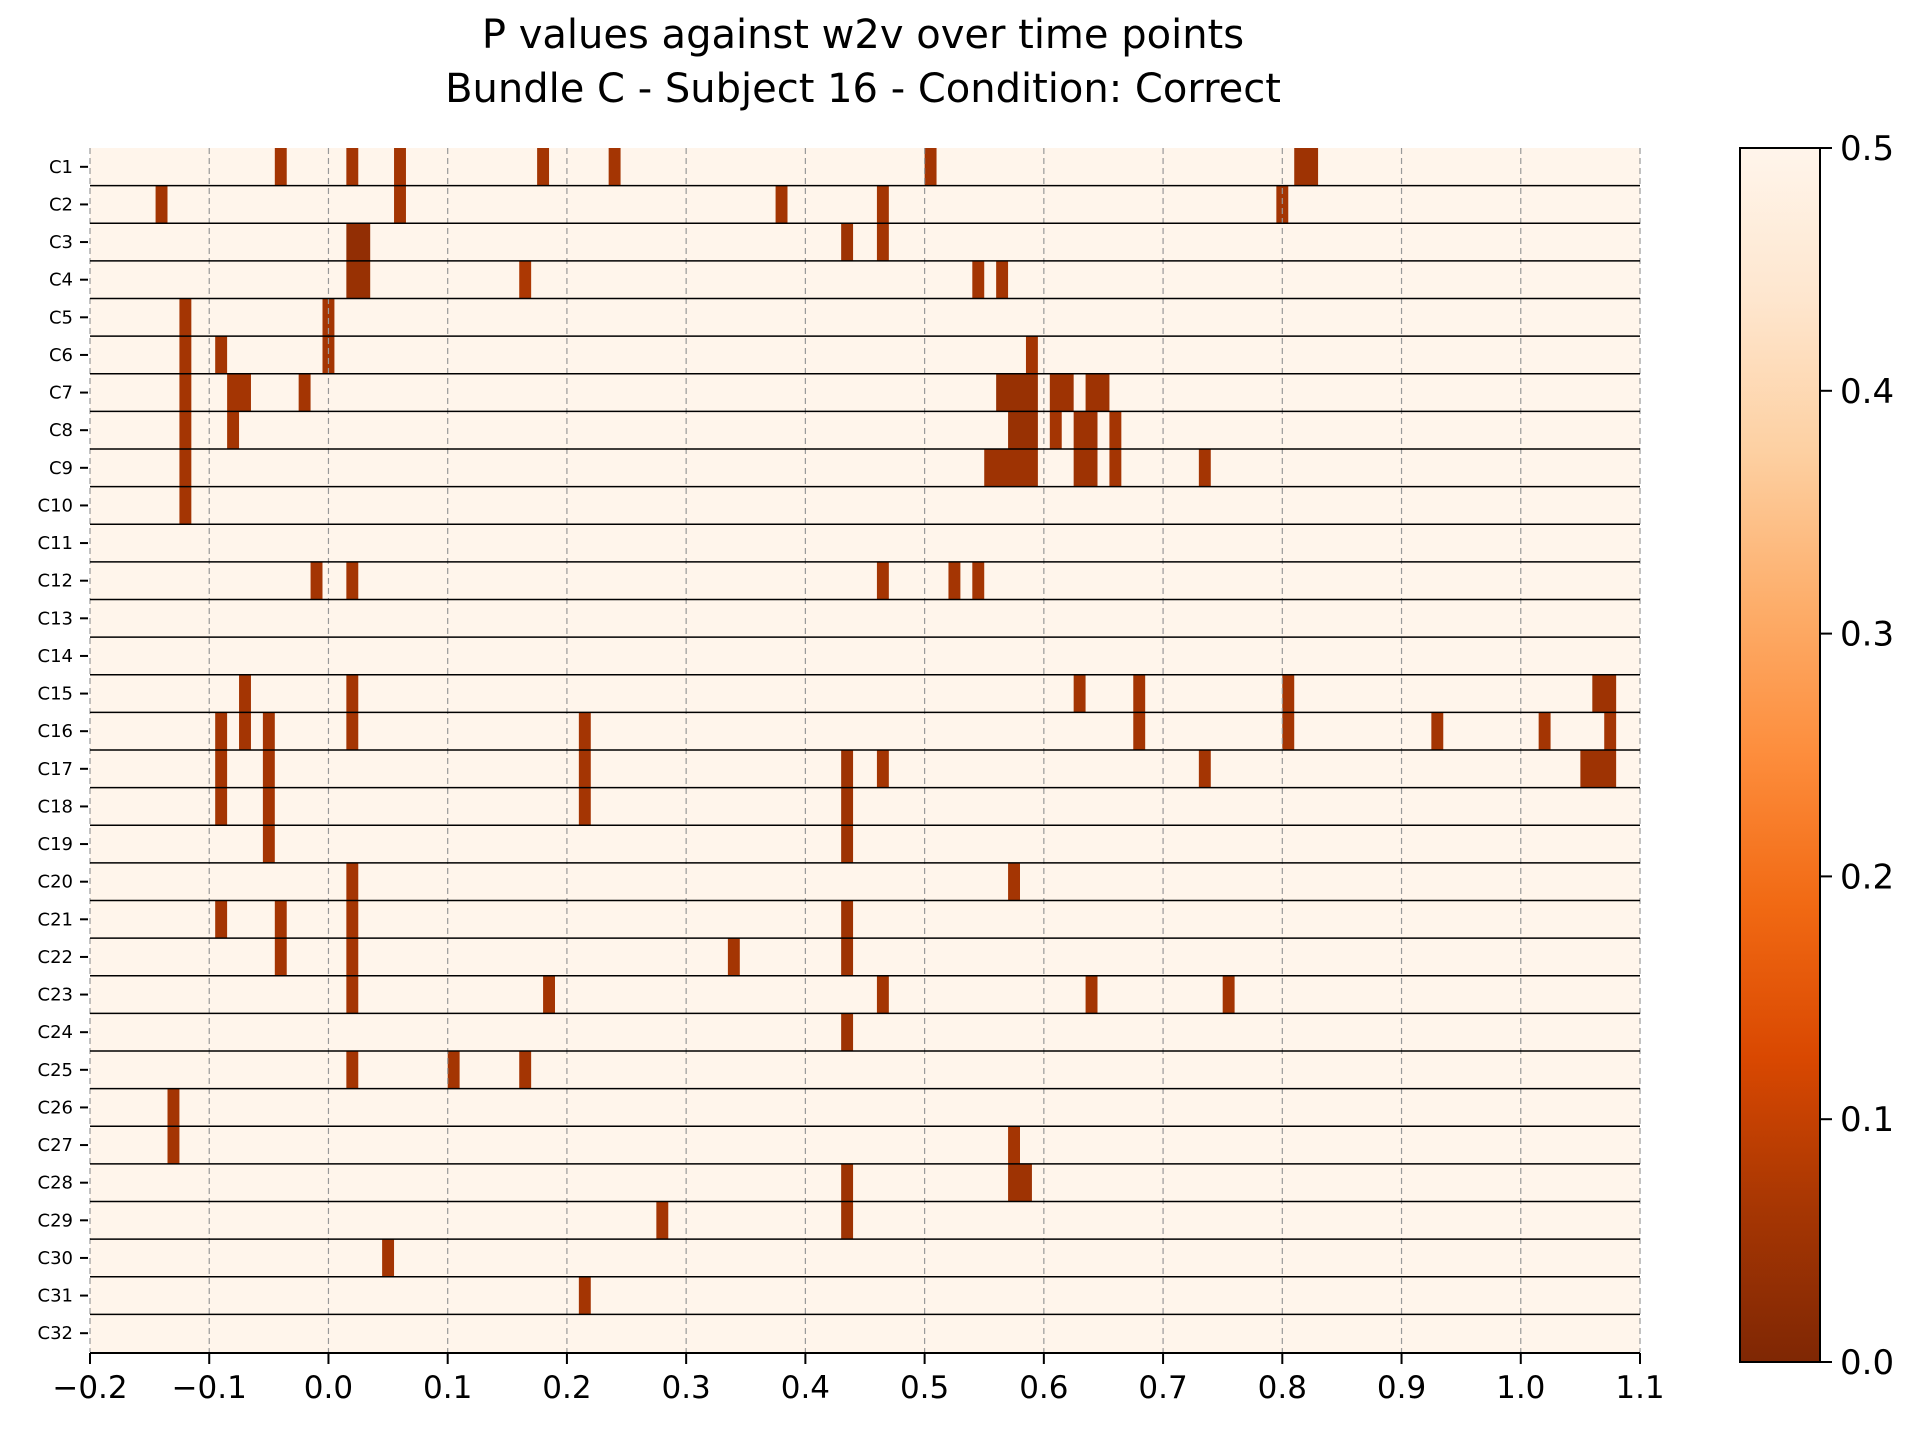 Image resolution: width=1920 pixels, height=1440 pixels. Describe the element at coordinates (55, 806) in the screenshot. I see `y-tick-label: C18` at that location.